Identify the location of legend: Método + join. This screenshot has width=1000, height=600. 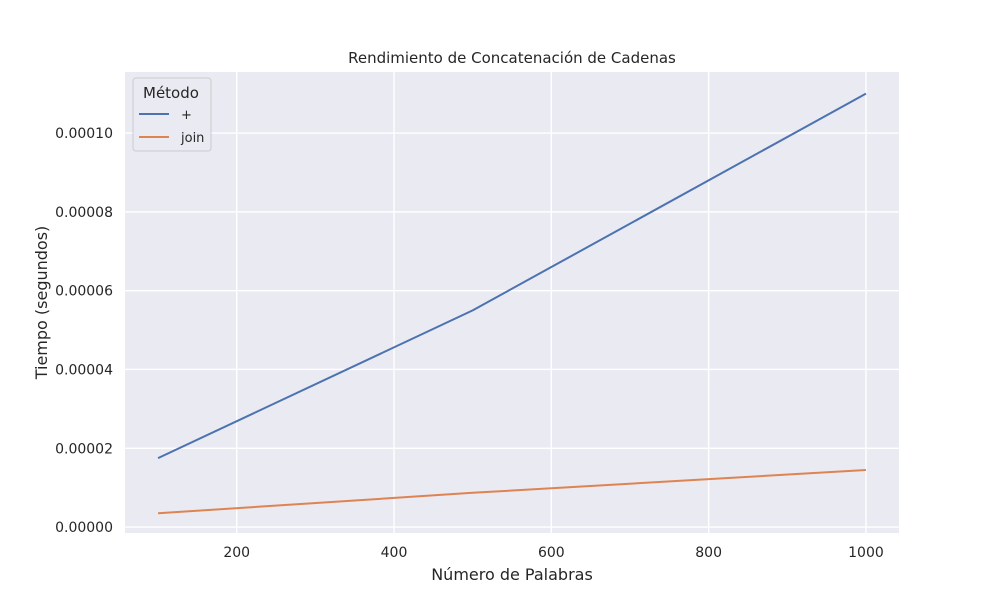
(172, 114).